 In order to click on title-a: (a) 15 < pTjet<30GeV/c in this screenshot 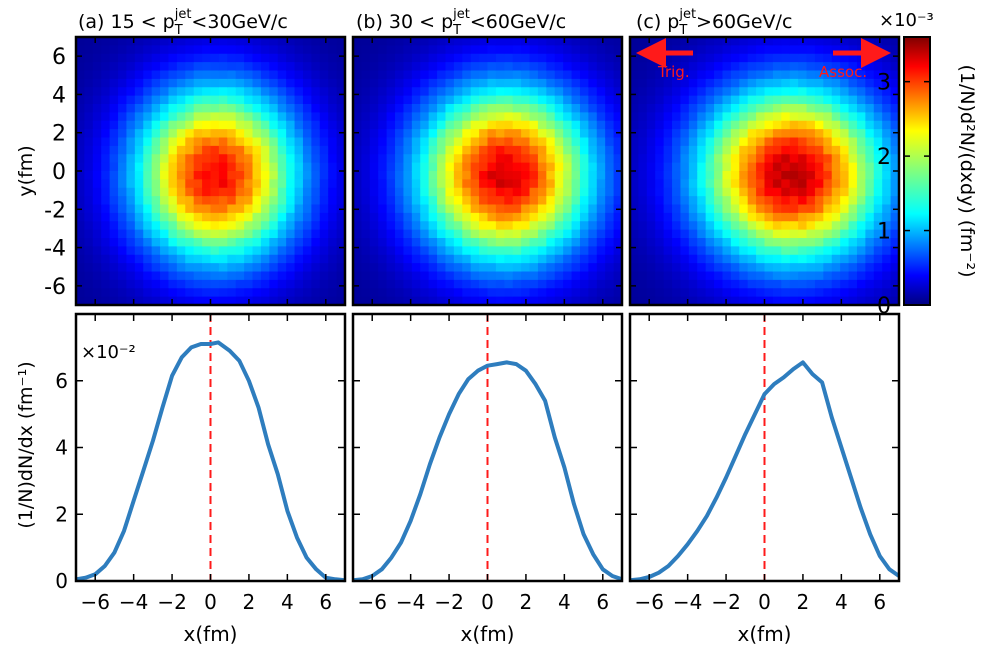, I will do `click(183, 22)`.